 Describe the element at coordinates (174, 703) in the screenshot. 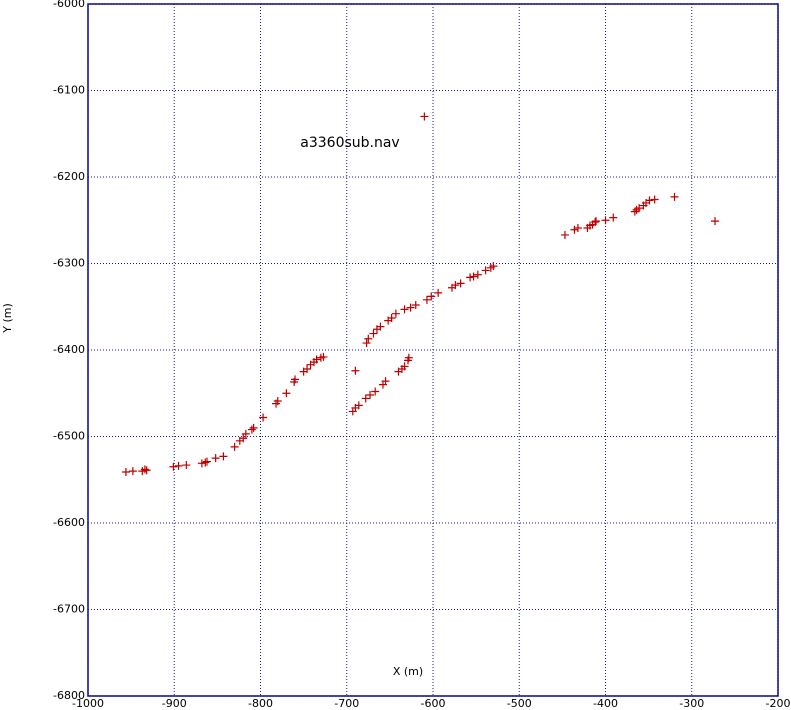

I see `x-tick-label: -900` at that location.